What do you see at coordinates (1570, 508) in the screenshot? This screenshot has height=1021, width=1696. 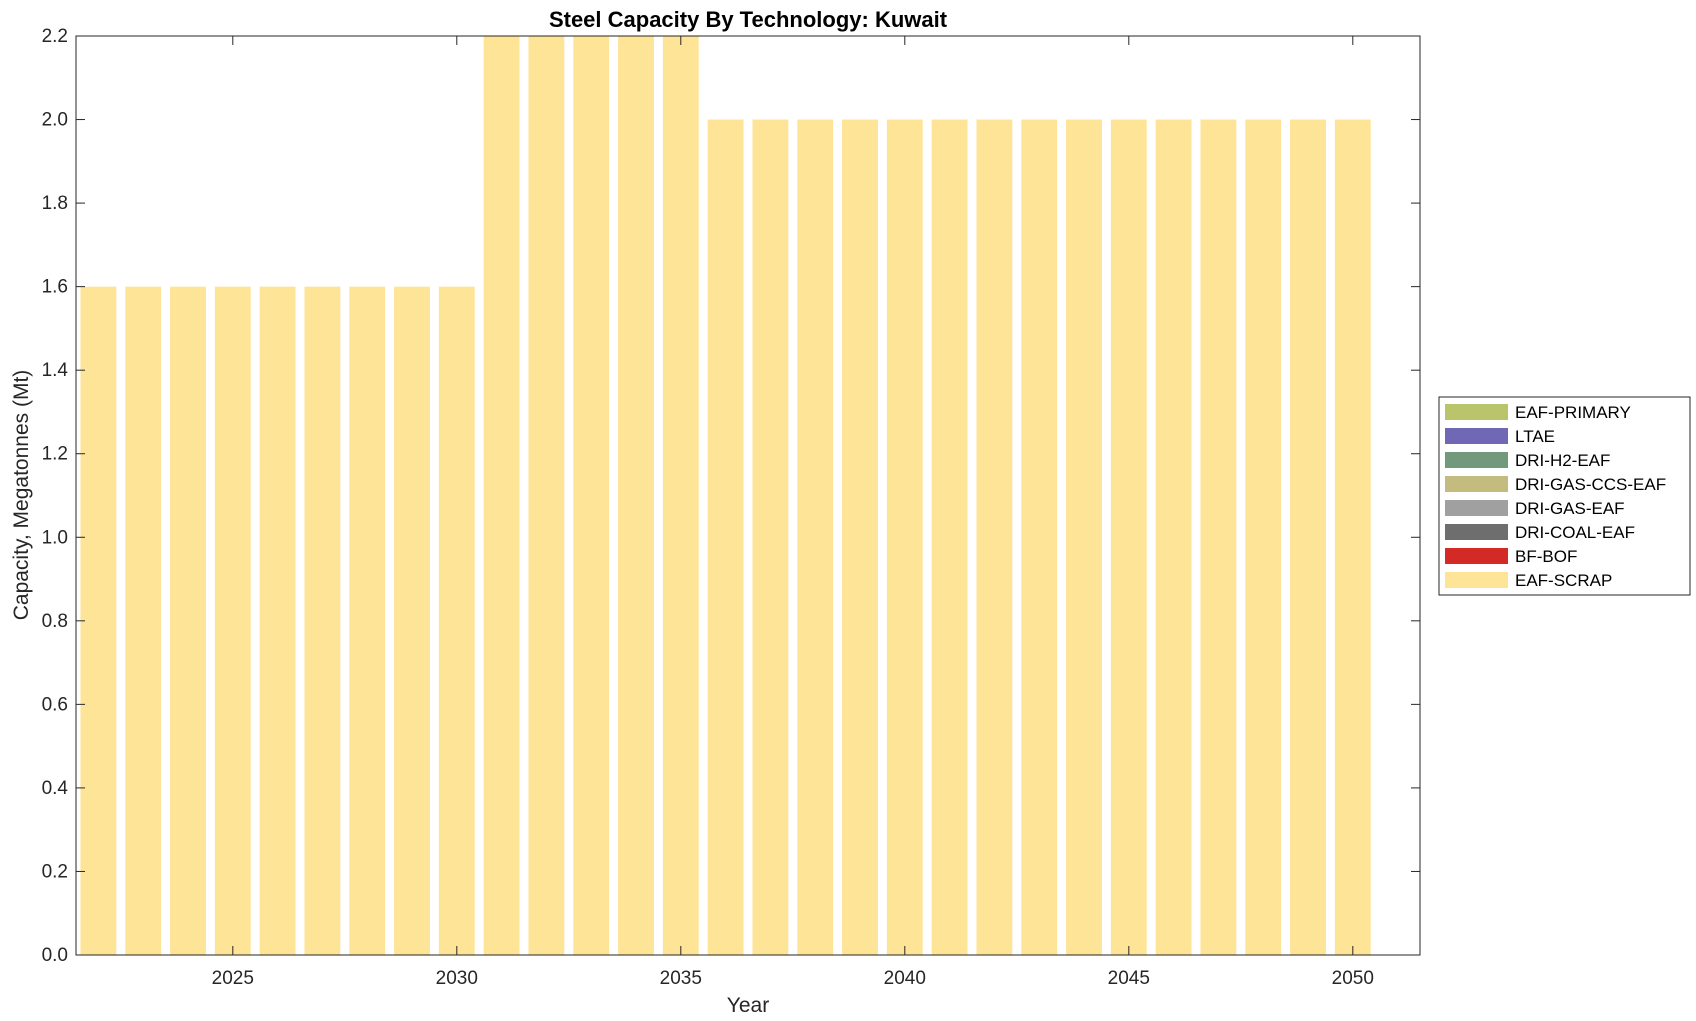 I see `legend-label-dri-gas-eaf: DRI-GAS-EAF` at bounding box center [1570, 508].